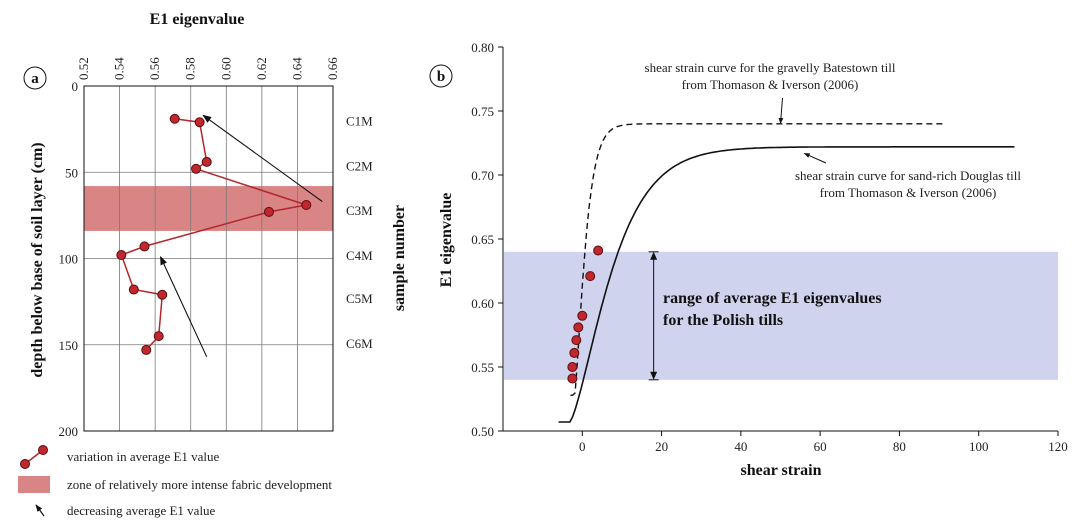  What do you see at coordinates (332, 68) in the screenshot?
I see `panel-a-x-tick-label: 0.66` at bounding box center [332, 68].